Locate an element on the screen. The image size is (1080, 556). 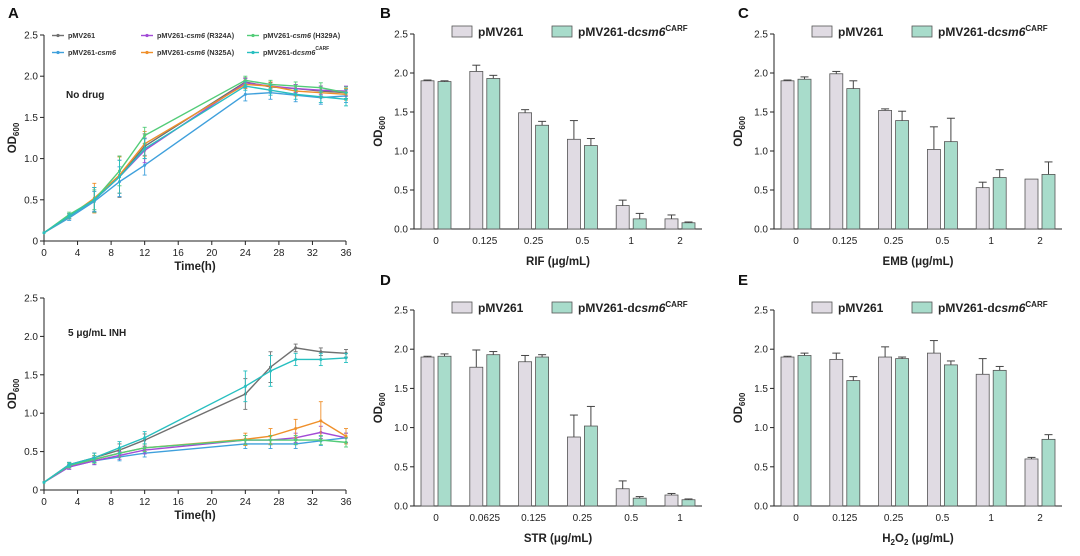
panel-c-xtick-label: 0.25 is located at coordinates (894, 241).